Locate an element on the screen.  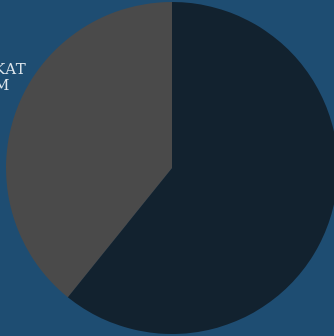
annotation-line-2: M is located at coordinates (5, 84).